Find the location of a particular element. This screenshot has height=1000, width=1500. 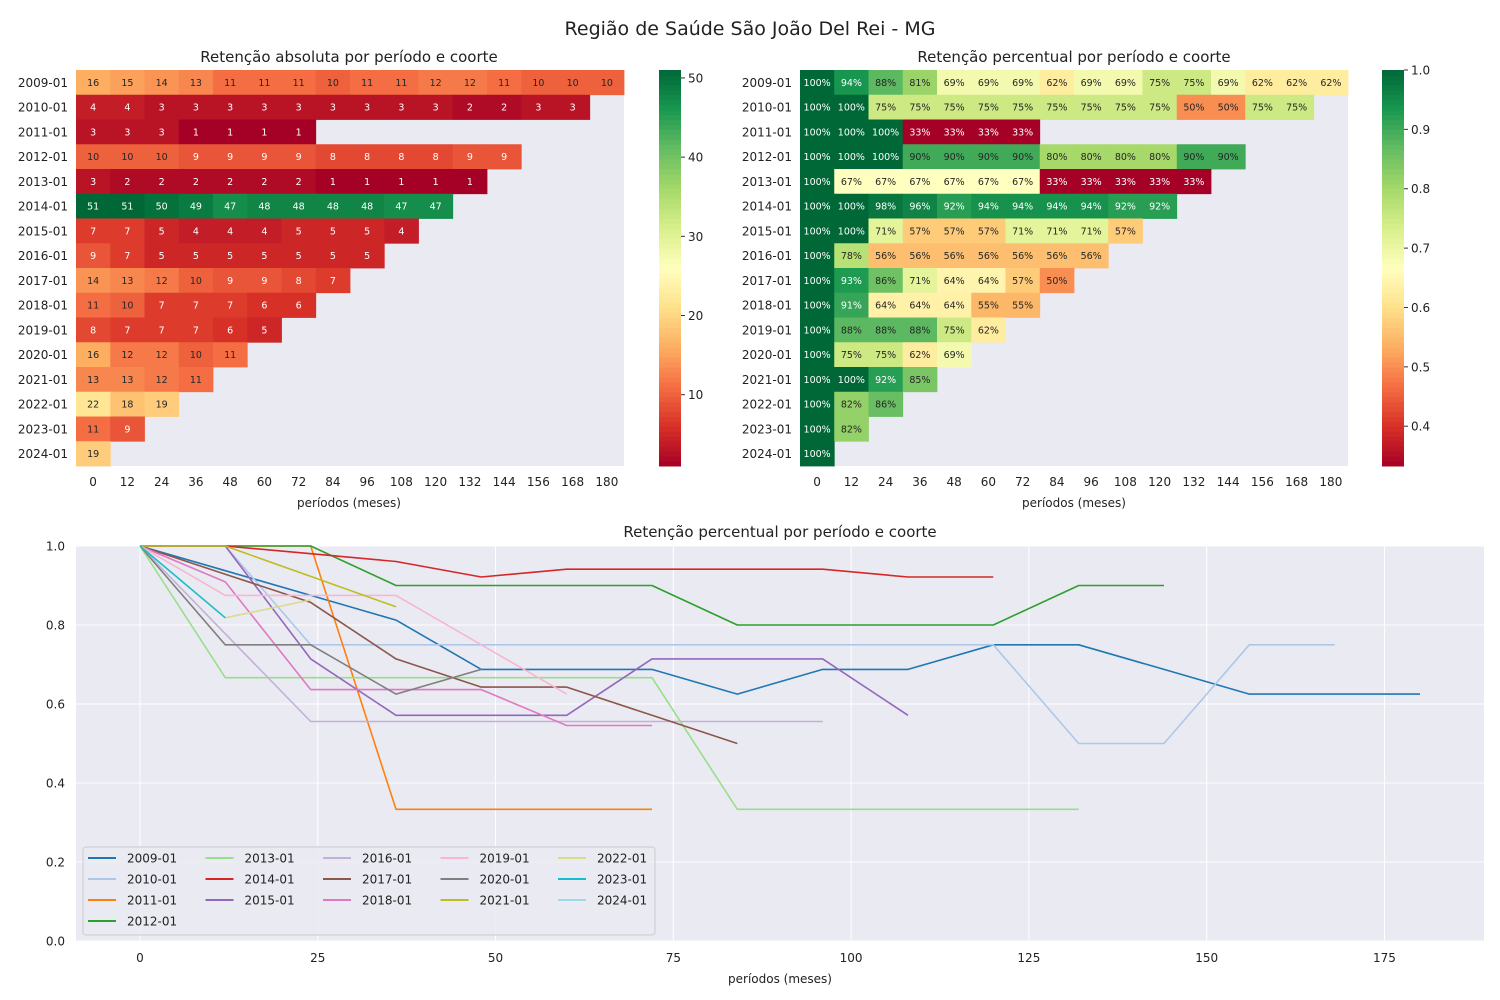

legend-label: 2013-01 is located at coordinates (270, 859).